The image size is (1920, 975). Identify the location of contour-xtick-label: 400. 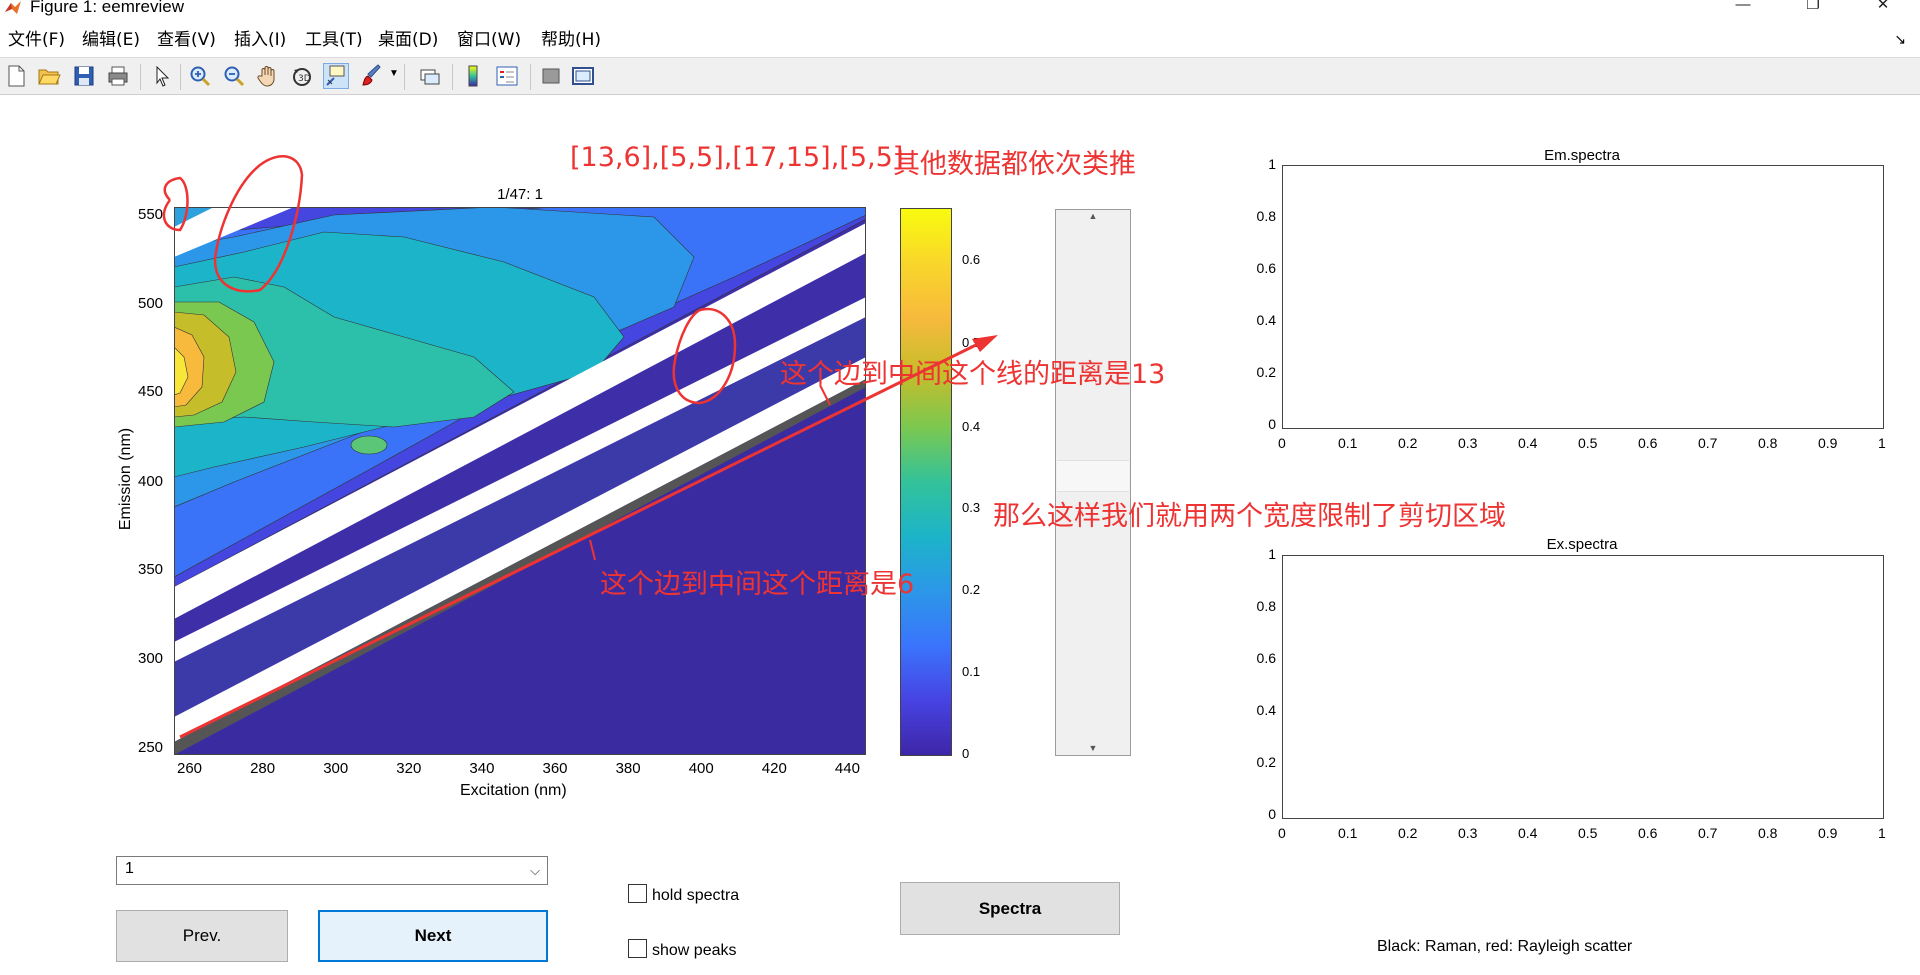
(701, 768).